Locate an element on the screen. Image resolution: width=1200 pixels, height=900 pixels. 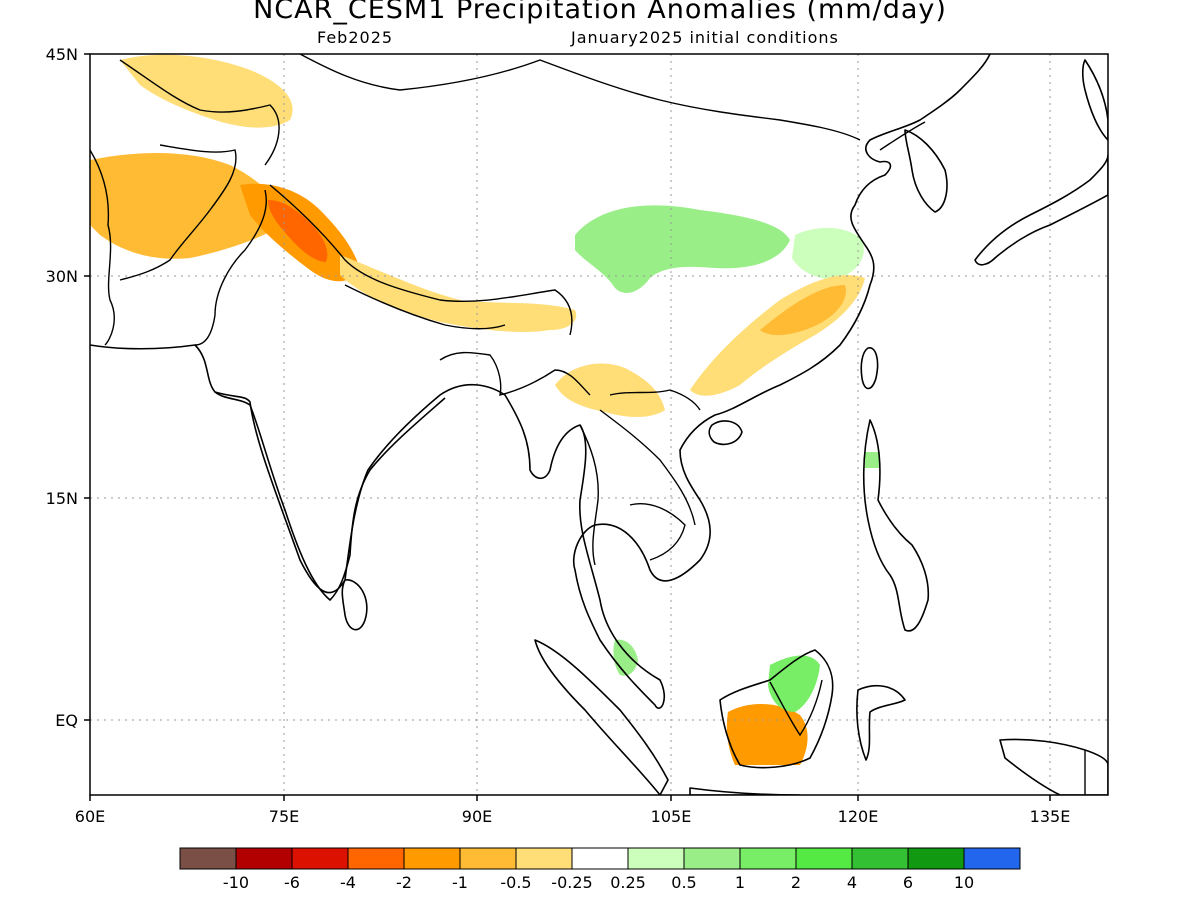
lon-label: 90E is located at coordinates (477, 816).